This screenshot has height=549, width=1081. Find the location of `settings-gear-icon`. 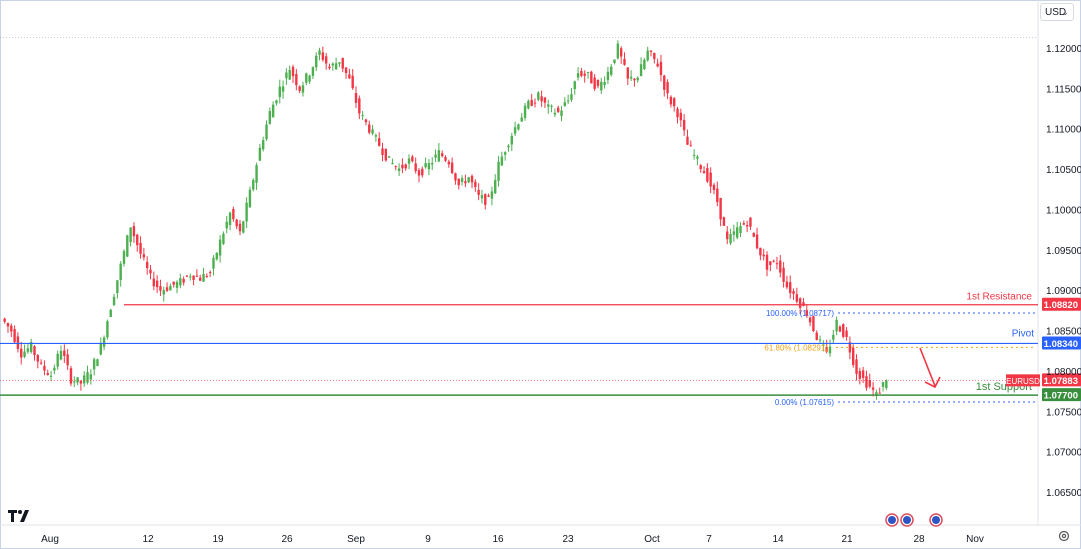

settings-gear-icon is located at coordinates (1064, 538).